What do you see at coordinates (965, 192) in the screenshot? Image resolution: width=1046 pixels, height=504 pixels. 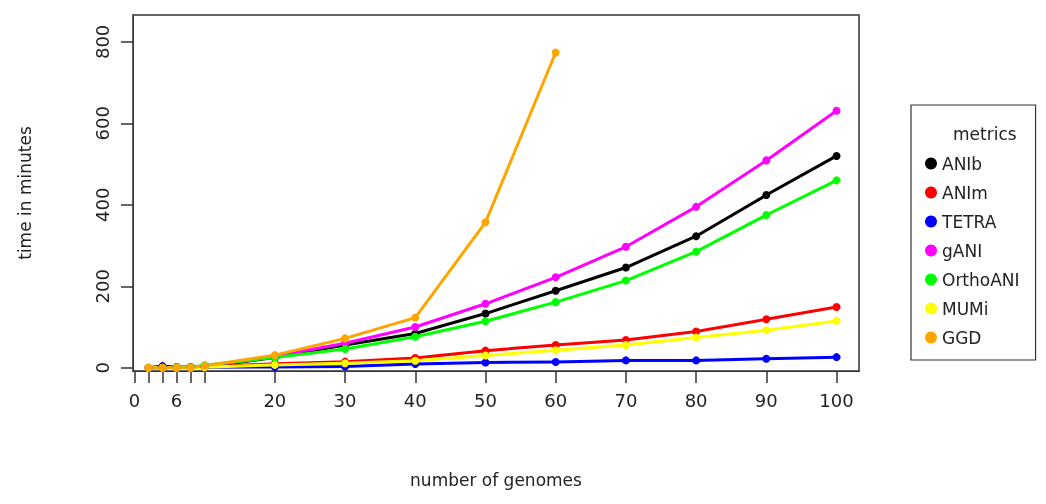 I see `legend-label: ANIm` at bounding box center [965, 192].